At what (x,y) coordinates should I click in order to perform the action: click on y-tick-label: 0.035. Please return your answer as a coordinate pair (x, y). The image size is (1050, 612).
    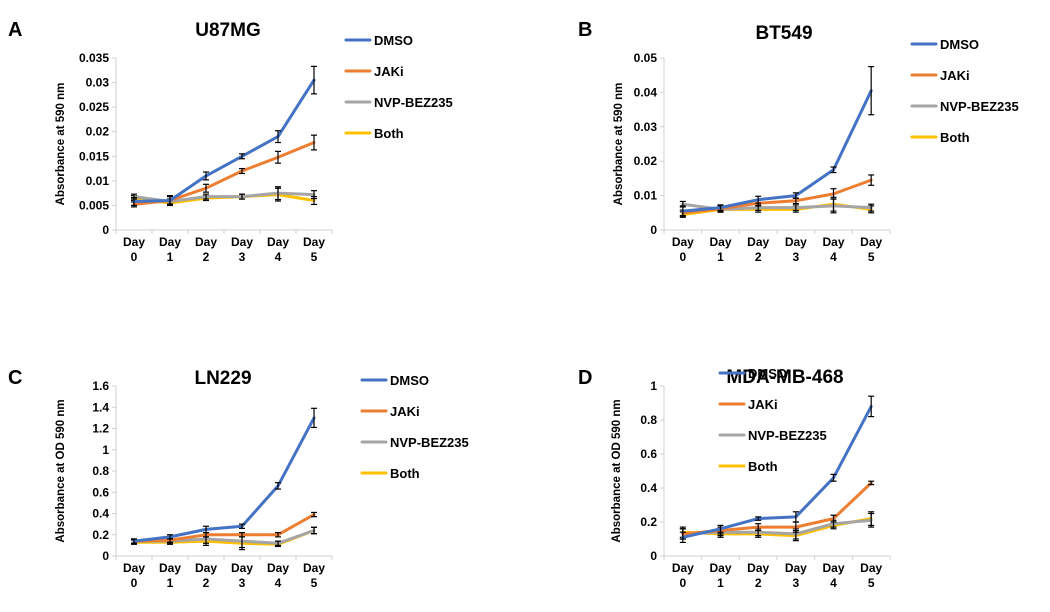
    Looking at the image, I should click on (94, 58).